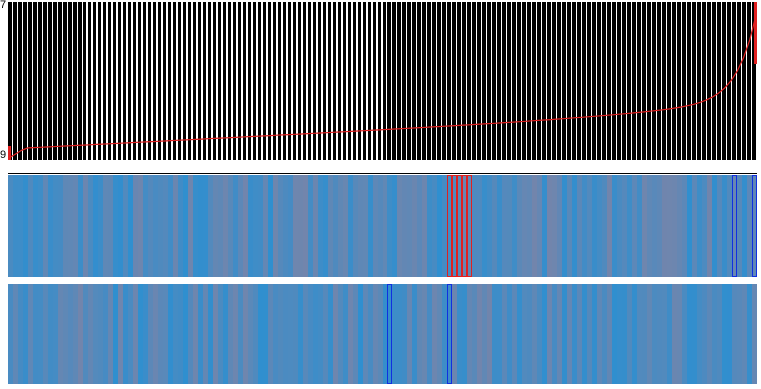 This screenshot has height=389, width=761. I want to click on y-max-label: 7, so click(3, 5).